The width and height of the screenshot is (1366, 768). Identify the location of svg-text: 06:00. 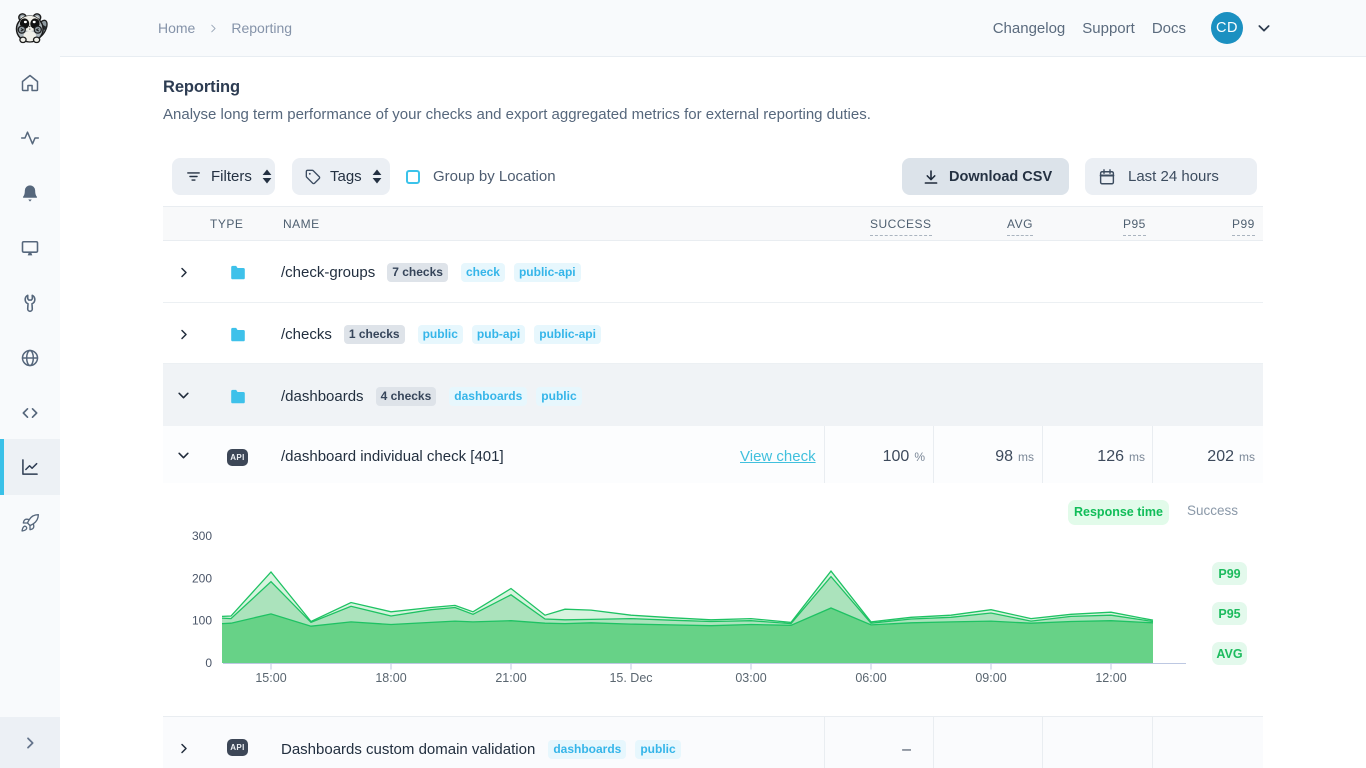
(870, 678).